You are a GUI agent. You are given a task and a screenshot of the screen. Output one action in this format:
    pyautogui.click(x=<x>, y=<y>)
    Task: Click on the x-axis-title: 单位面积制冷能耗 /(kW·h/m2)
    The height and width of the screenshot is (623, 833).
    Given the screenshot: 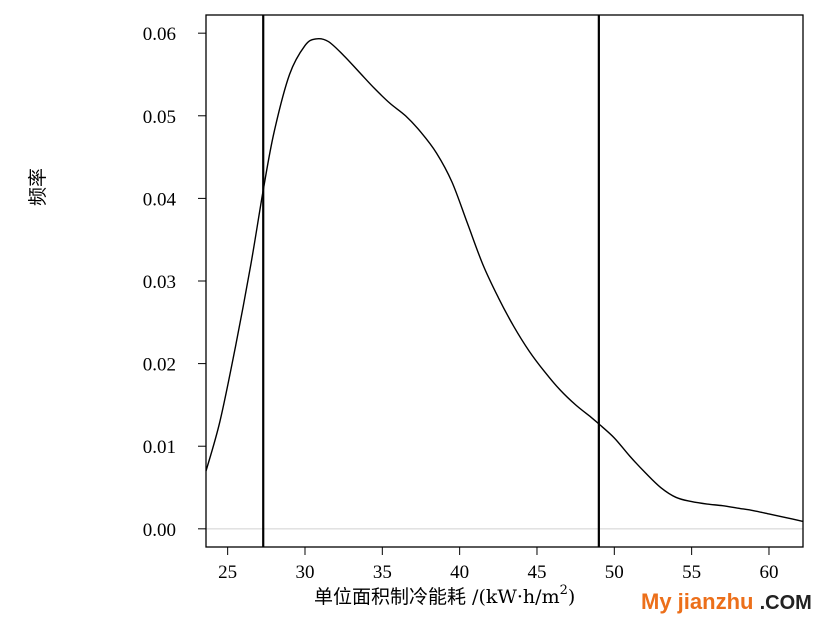 What is the action you would take?
    pyautogui.click(x=444, y=595)
    